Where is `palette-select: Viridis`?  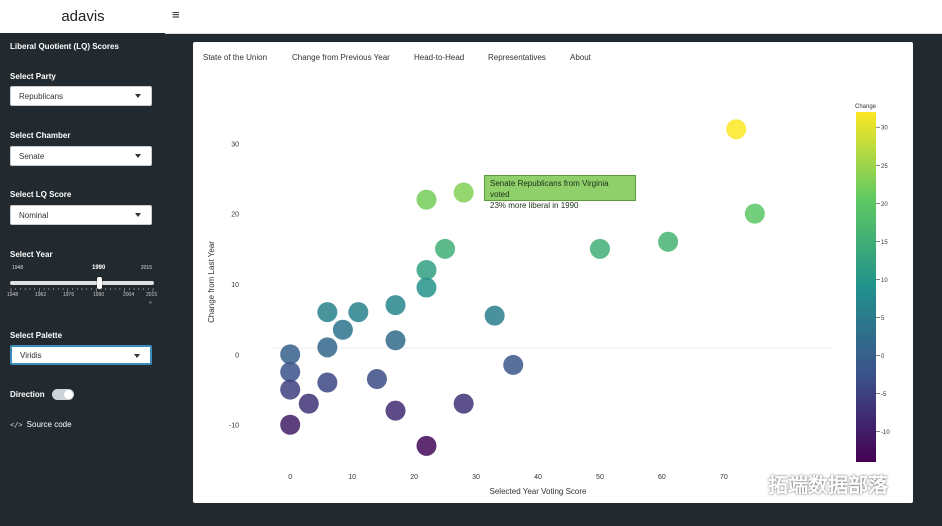 palette-select: Viridis is located at coordinates (81, 355).